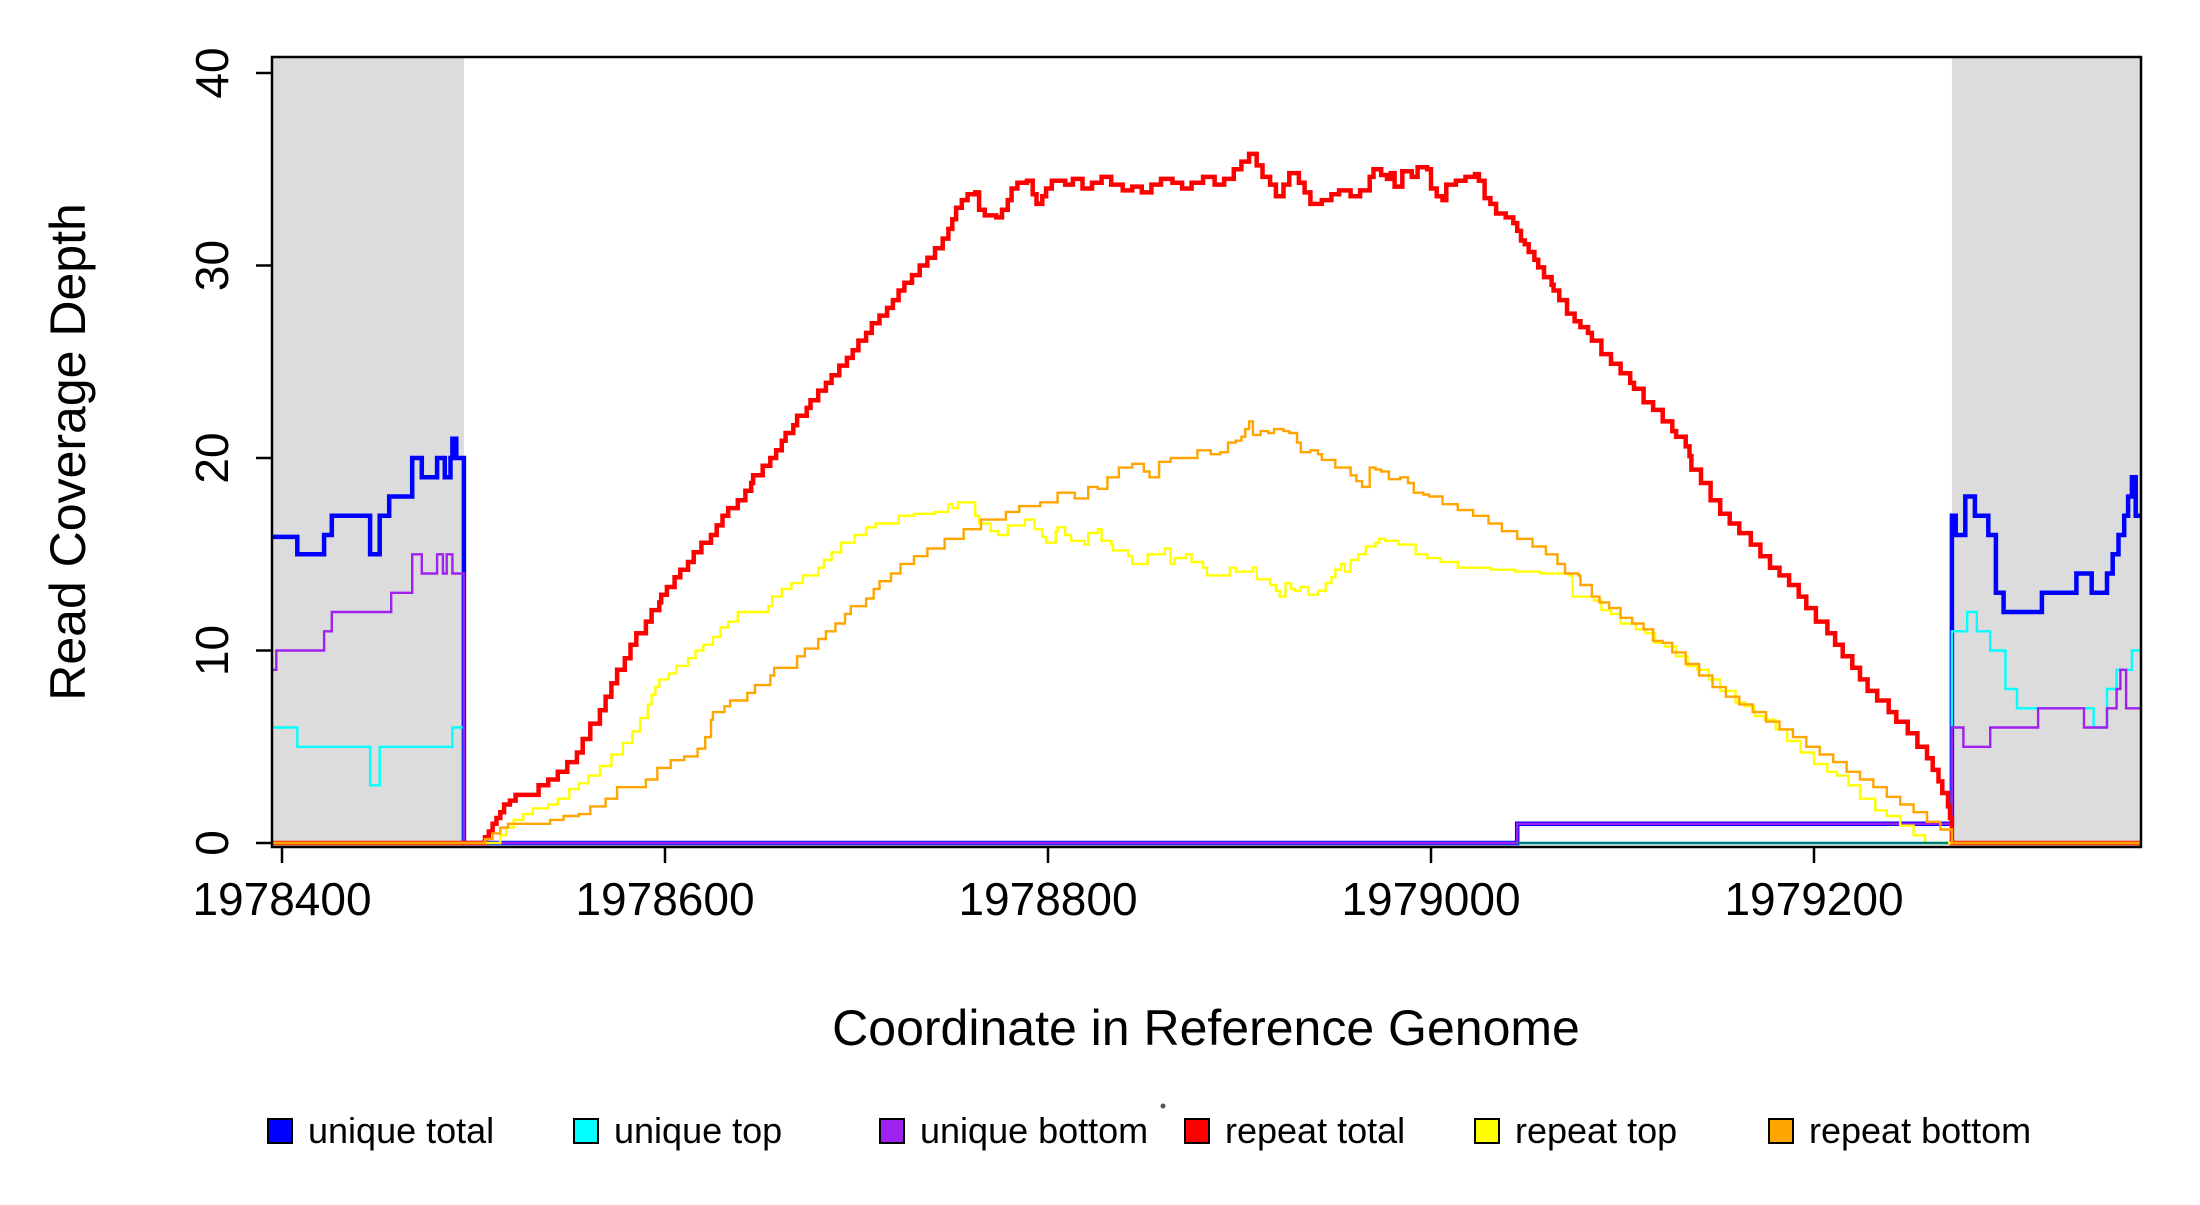  I want to click on x-axis-title: Coordinate in Reference Genome, so click(1206, 1028).